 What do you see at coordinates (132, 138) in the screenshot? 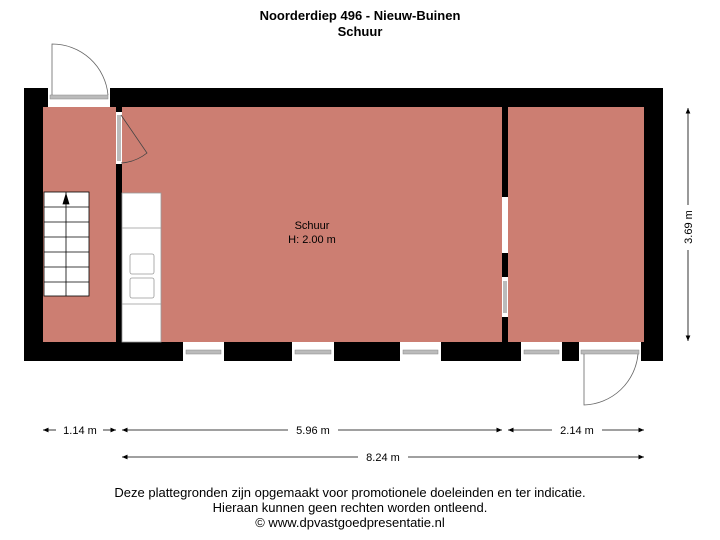
I see `inner-door` at bounding box center [132, 138].